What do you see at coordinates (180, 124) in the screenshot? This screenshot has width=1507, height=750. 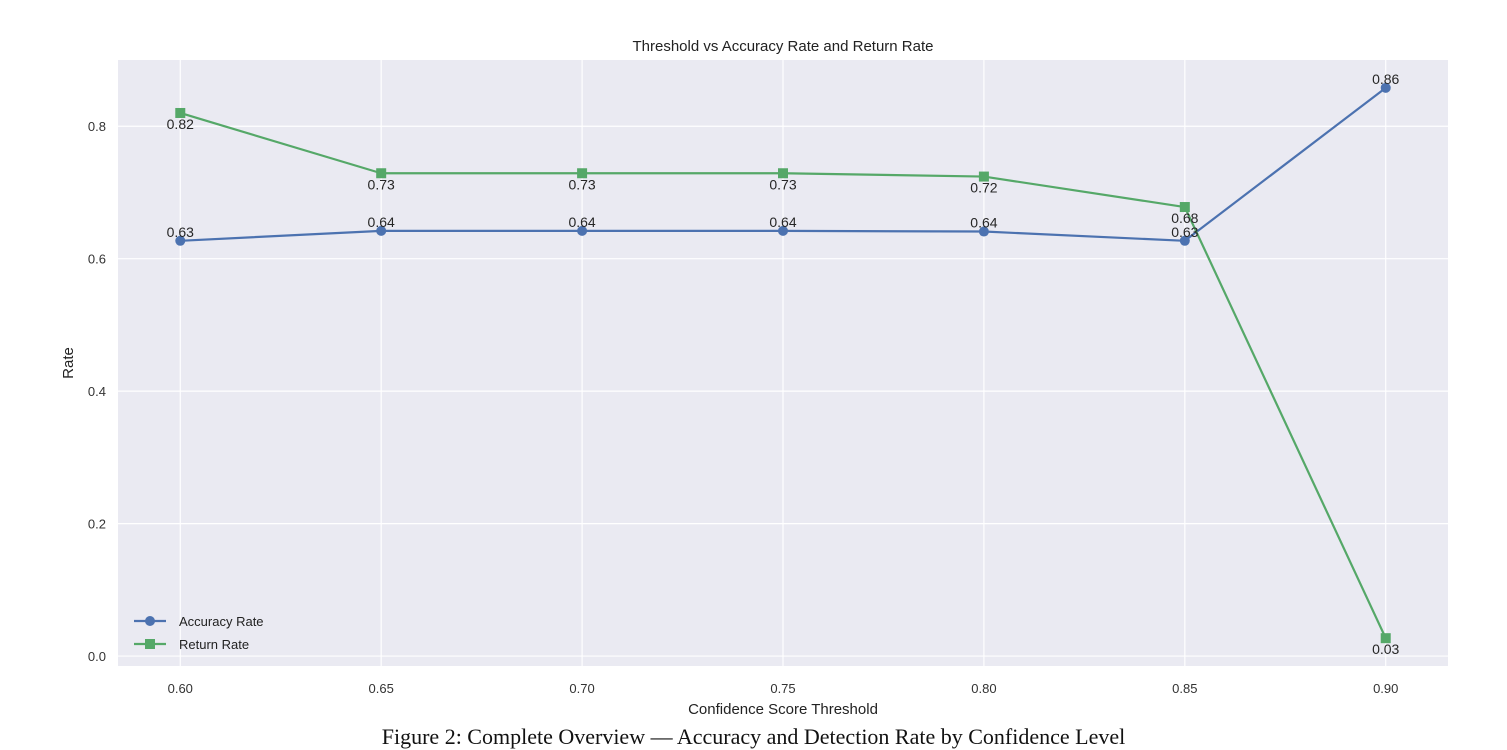 I see `data-label: 0.82` at bounding box center [180, 124].